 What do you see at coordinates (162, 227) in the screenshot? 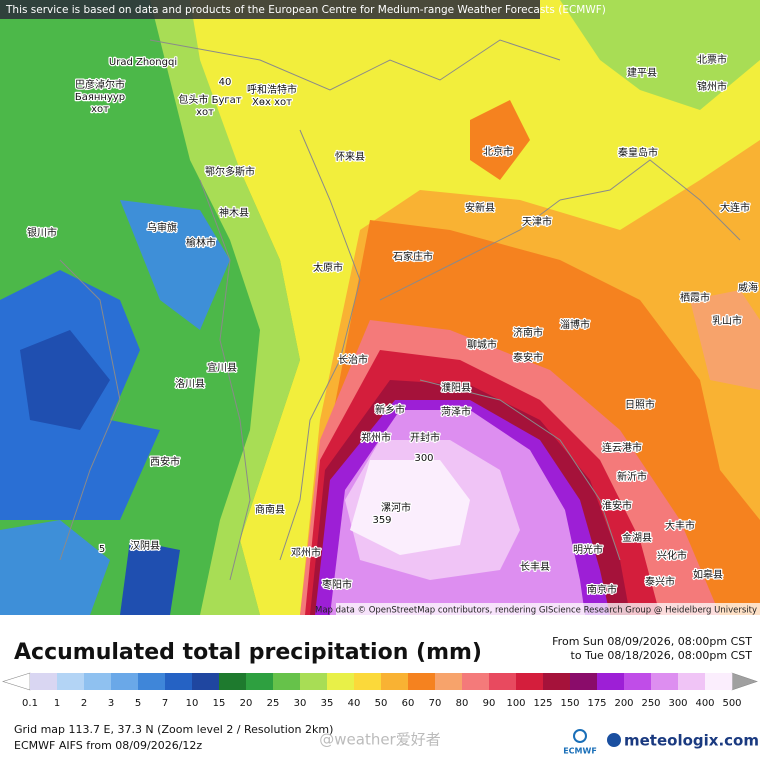
I see `map-label: 乌审旗` at bounding box center [162, 227].